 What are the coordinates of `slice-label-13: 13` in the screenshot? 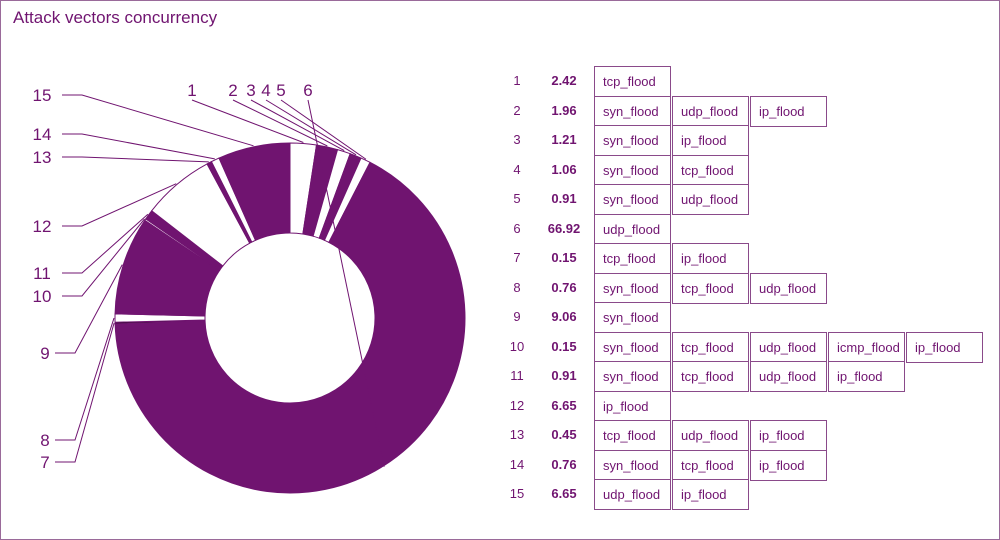 It's located at (42, 157).